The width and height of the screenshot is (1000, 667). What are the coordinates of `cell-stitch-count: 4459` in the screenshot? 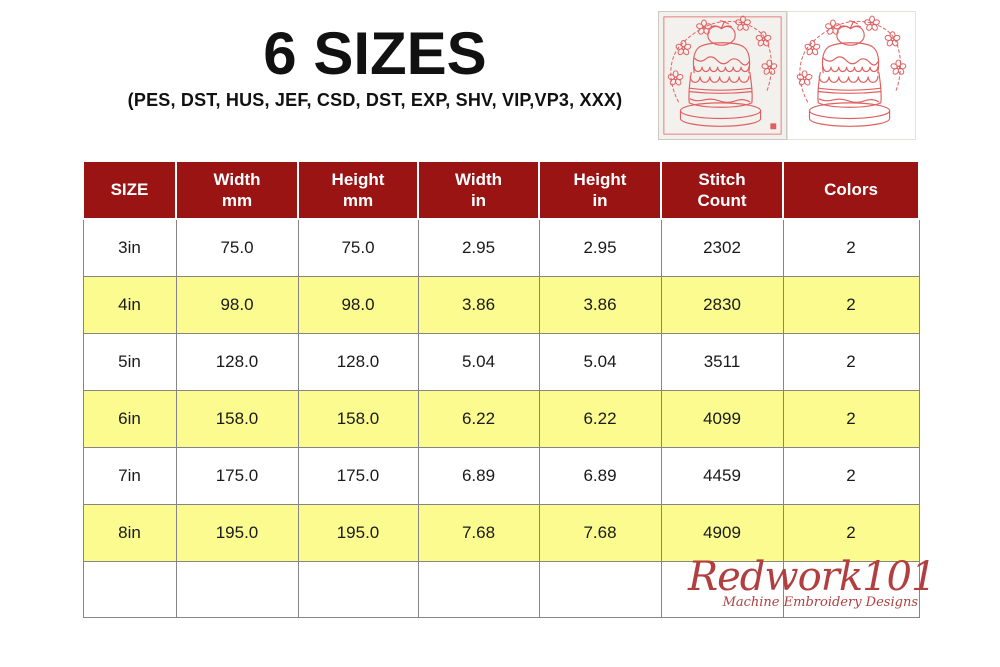 It's located at (722, 475).